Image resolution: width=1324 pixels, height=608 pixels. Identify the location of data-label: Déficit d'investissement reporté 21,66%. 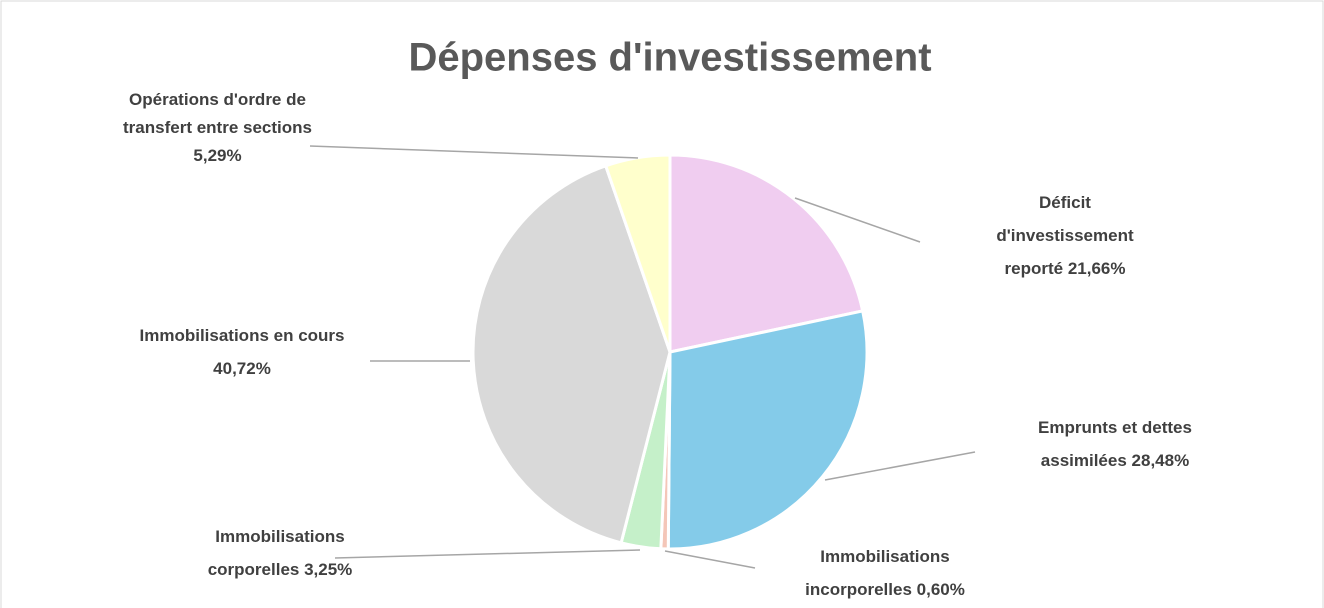
(1065, 235).